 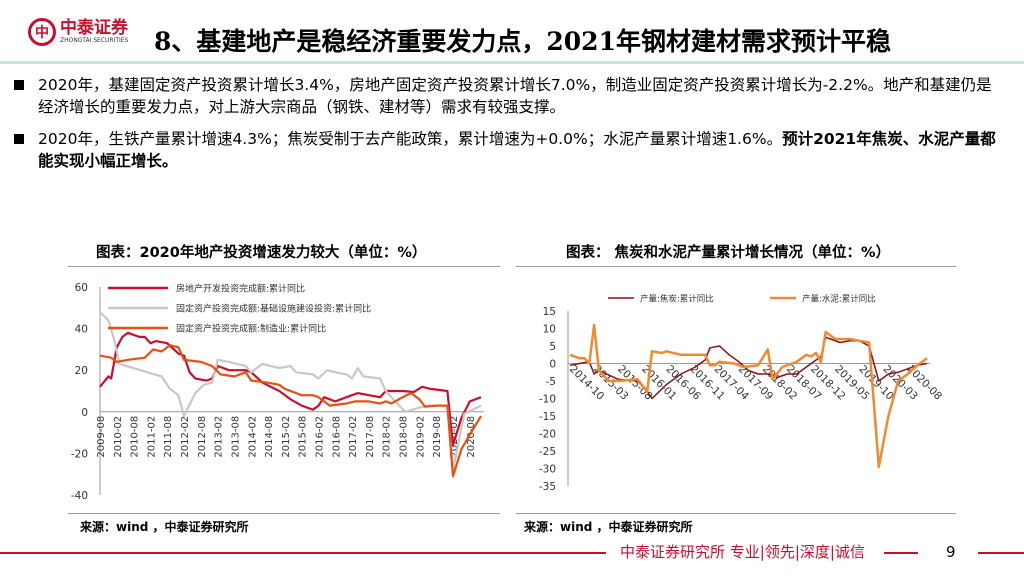 What do you see at coordinates (261, 253) in the screenshot?
I see `chart-title-left: 图表：2020年地产投资增速发力较大（单位：%）` at bounding box center [261, 253].